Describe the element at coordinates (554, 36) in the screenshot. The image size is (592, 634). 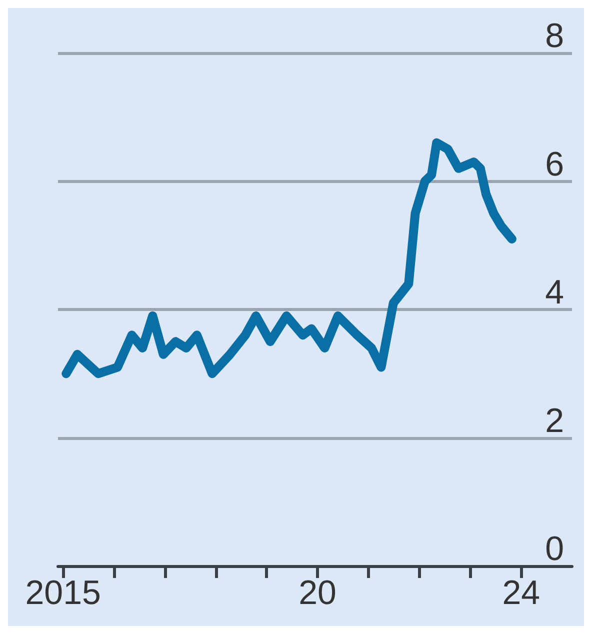
I see `y-tick-label: 8` at that location.